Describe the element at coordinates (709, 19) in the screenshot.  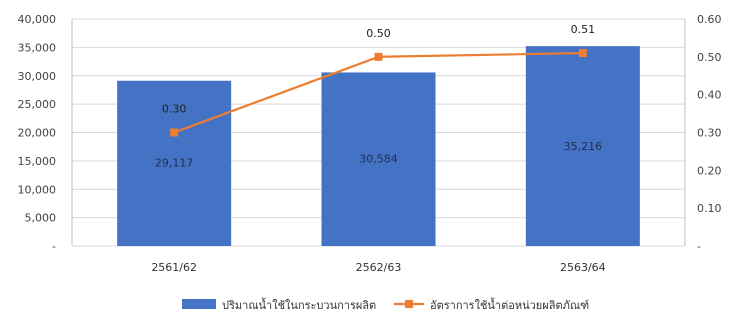
I see `y-right-tick-label: 0.60` at that location.